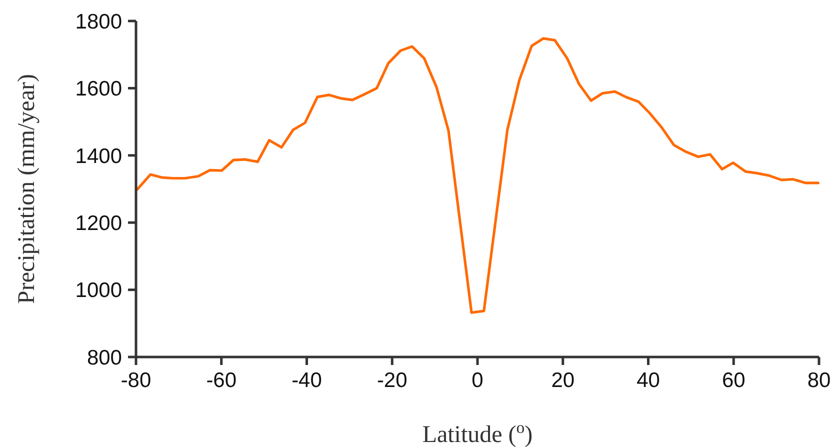 Image resolution: width=836 pixels, height=448 pixels. What do you see at coordinates (98, 290) in the screenshot?
I see `y-tick-label: 1000` at bounding box center [98, 290].